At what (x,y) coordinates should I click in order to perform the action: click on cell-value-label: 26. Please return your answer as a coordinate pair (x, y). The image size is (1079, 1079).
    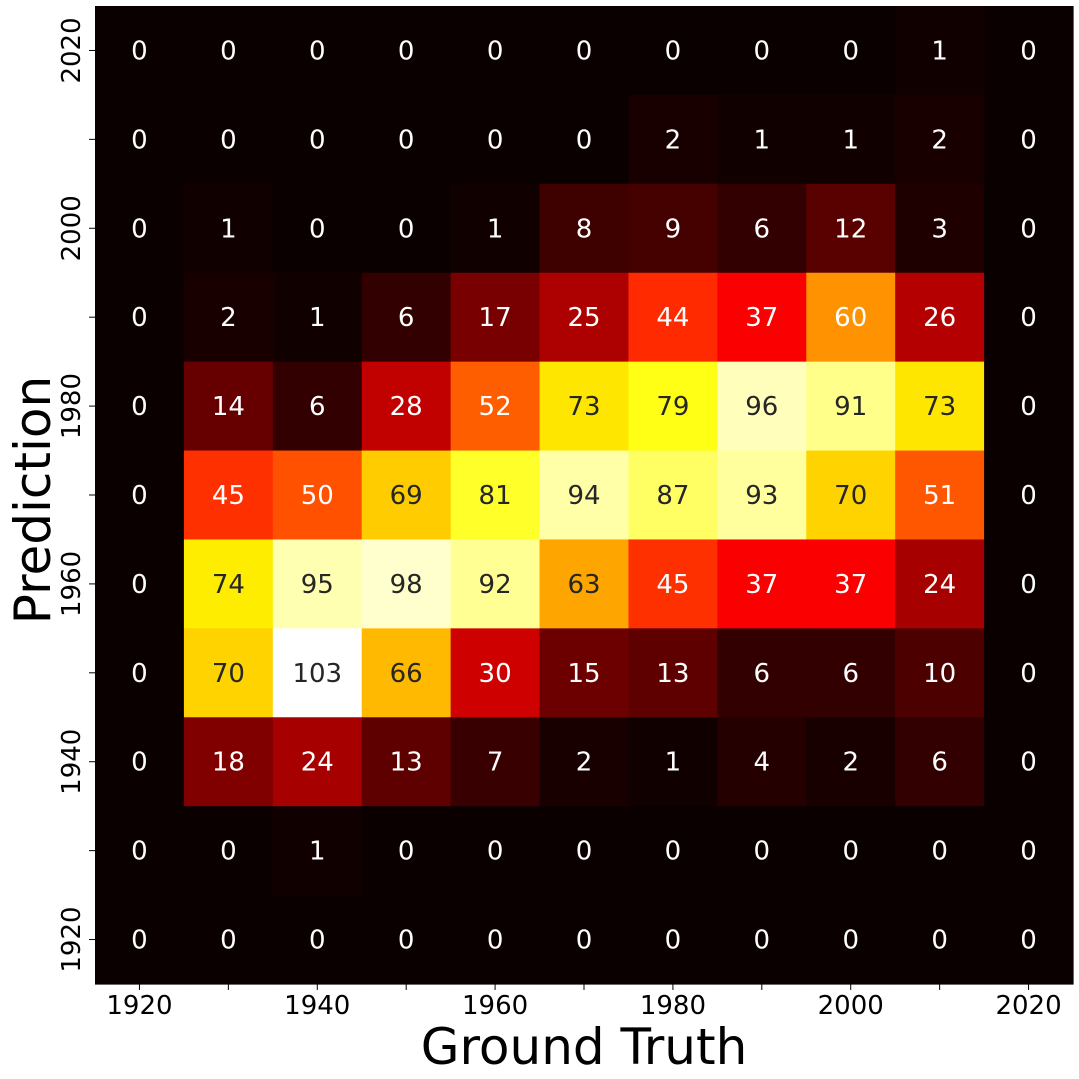
    Looking at the image, I should click on (939, 318).